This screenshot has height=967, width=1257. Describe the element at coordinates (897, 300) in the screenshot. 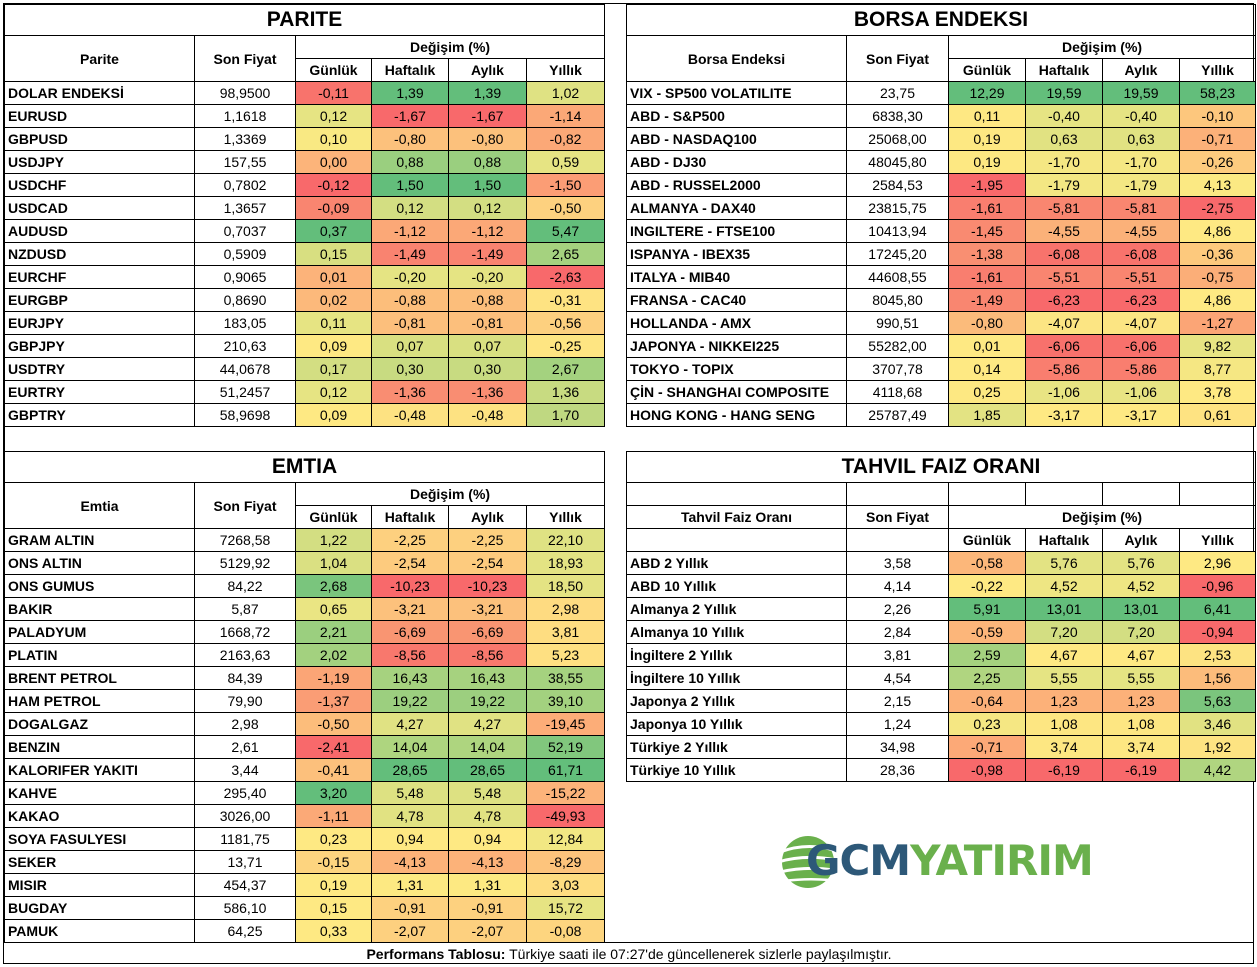

I see `row-price: 8045,80` at that location.